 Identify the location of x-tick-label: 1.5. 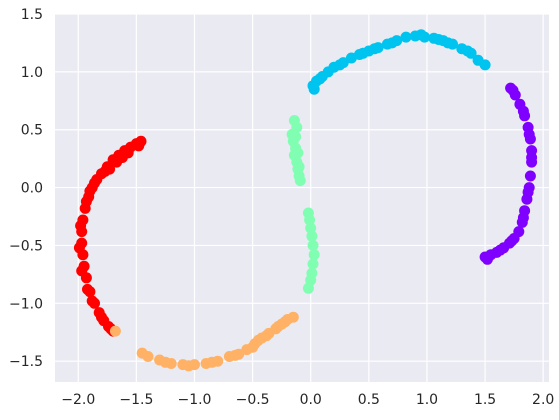
(485, 400).